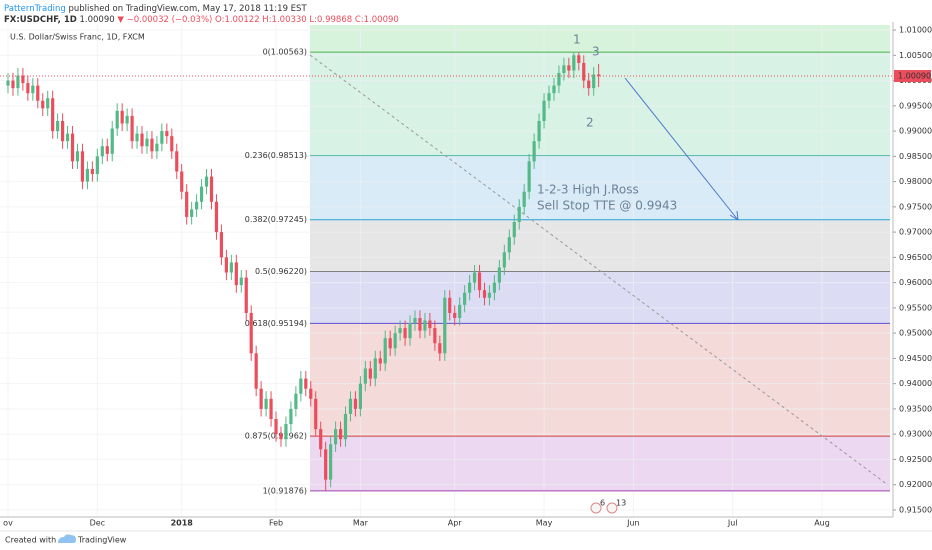  What do you see at coordinates (285, 52) in the screenshot?
I see `fib-label: 0(1.00563)` at bounding box center [285, 52].